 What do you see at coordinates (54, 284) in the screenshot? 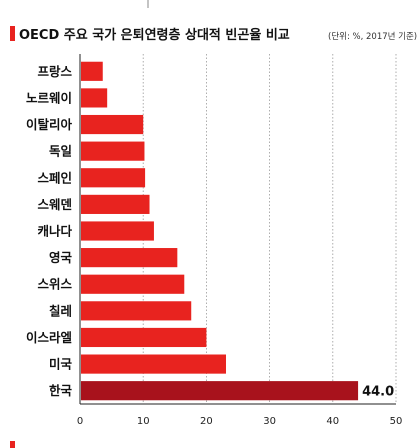
I see `category-label-8: 스위스` at bounding box center [54, 284].